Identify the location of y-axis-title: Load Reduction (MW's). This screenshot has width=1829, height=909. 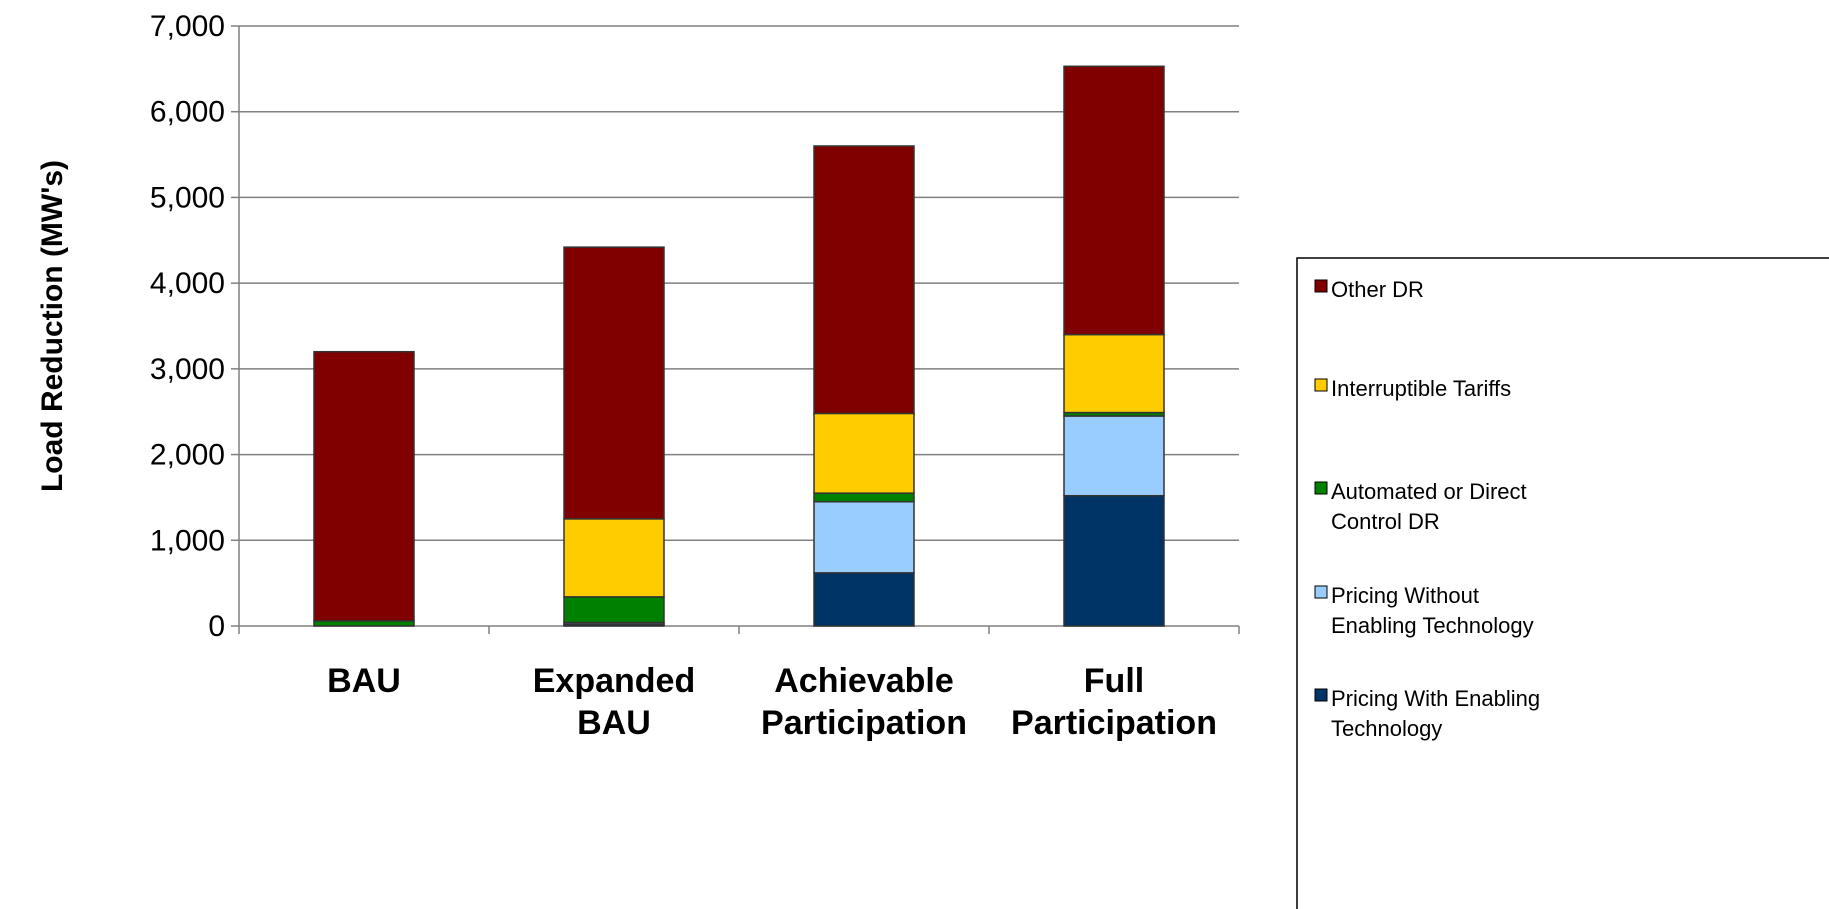
(52, 326).